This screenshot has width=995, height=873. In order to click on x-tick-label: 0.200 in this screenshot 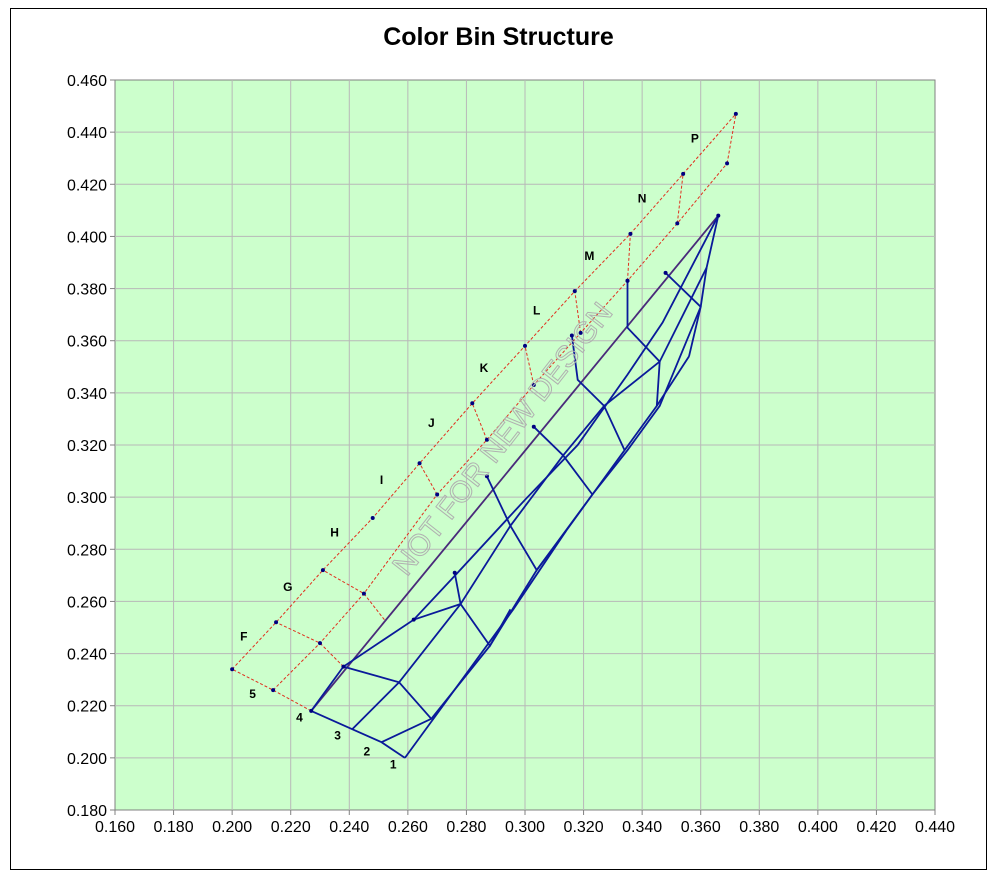, I will do `click(232, 827)`.